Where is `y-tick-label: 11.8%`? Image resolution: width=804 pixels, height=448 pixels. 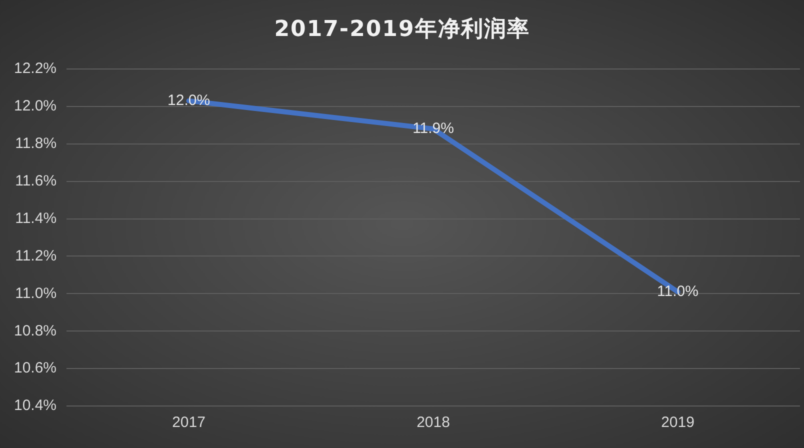
y-tick-label: 11.8% is located at coordinates (36, 143).